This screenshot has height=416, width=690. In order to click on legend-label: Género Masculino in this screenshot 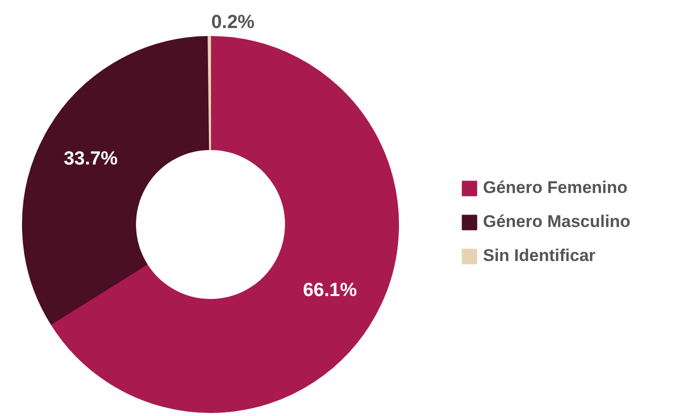, I will do `click(556, 222)`.